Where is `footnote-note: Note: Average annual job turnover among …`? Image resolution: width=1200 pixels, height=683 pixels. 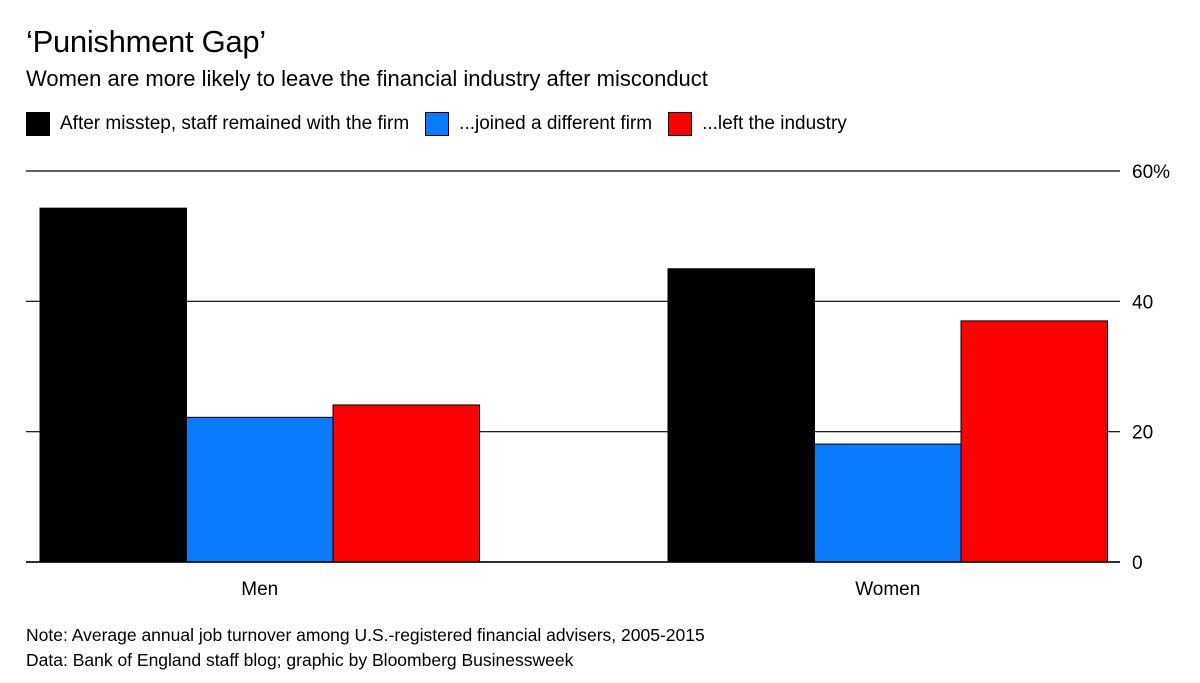
footnote-note: Note: Average annual job turnover among … is located at coordinates (365, 635).